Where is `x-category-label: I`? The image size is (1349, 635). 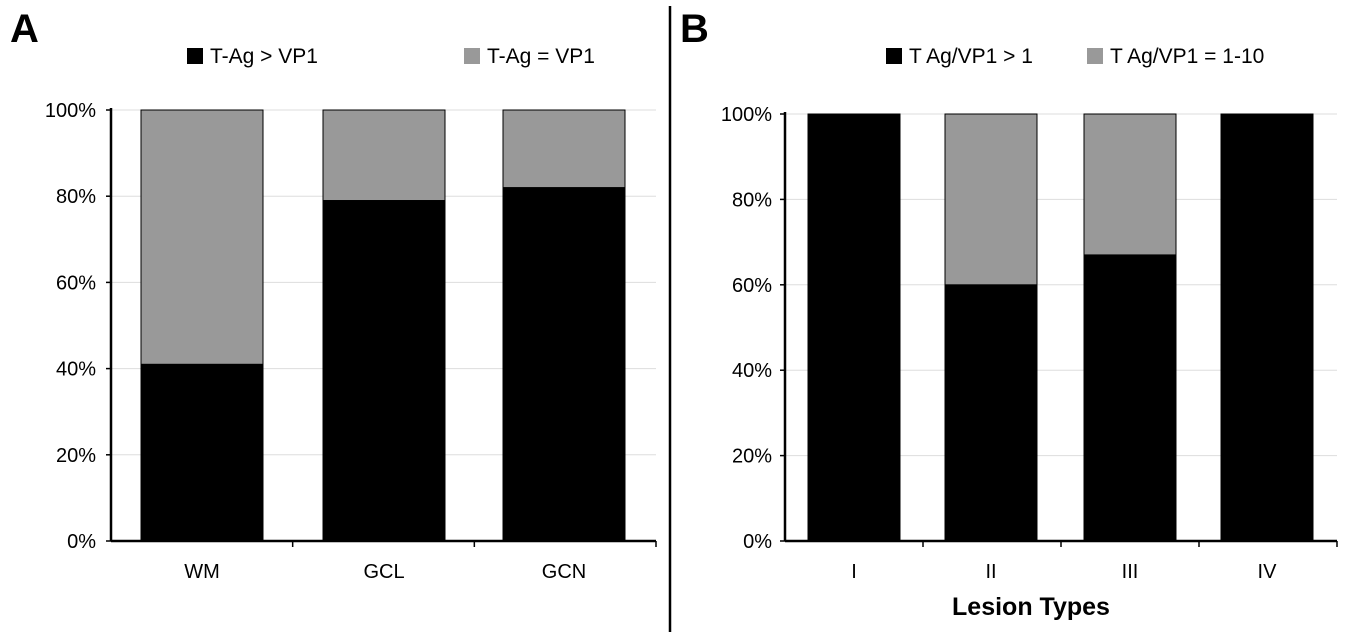 x-category-label: I is located at coordinates (854, 572).